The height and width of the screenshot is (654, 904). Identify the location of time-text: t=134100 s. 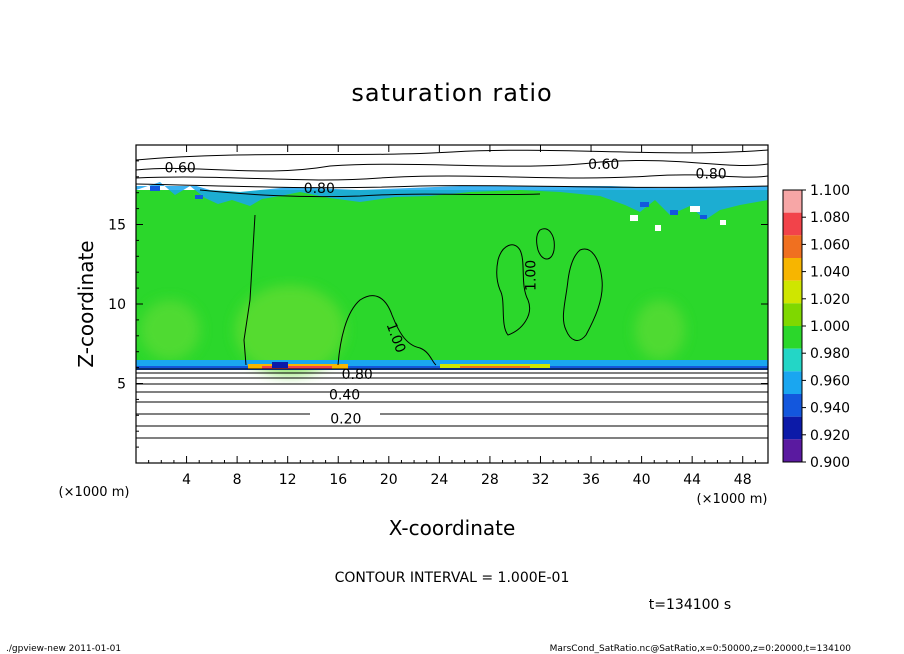
(690, 605).